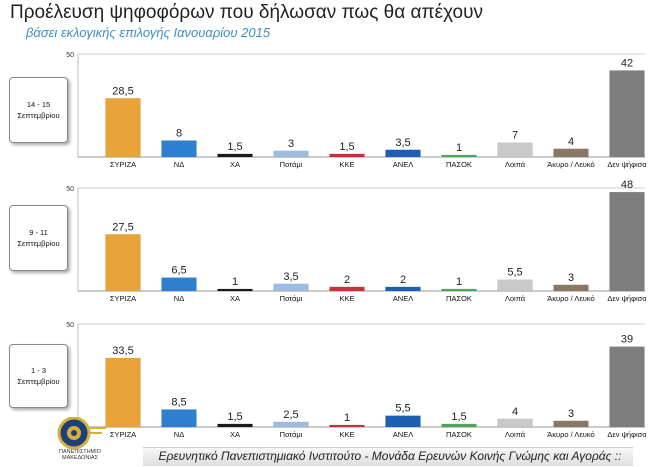  What do you see at coordinates (38, 370) in the screenshot?
I see `period-label-line-1: 1 - 3` at bounding box center [38, 370].